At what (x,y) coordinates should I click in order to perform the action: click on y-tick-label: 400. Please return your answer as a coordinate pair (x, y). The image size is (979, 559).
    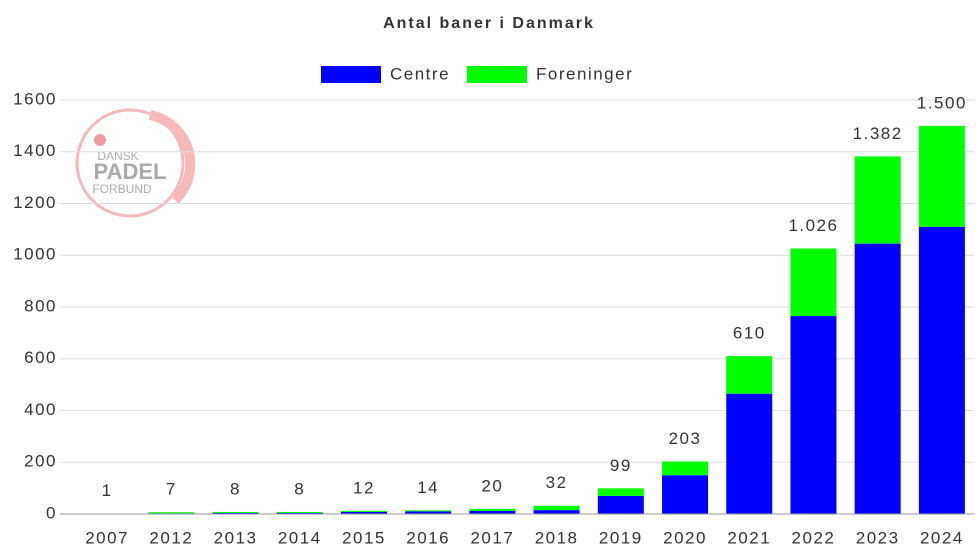
    Looking at the image, I should click on (40, 409).